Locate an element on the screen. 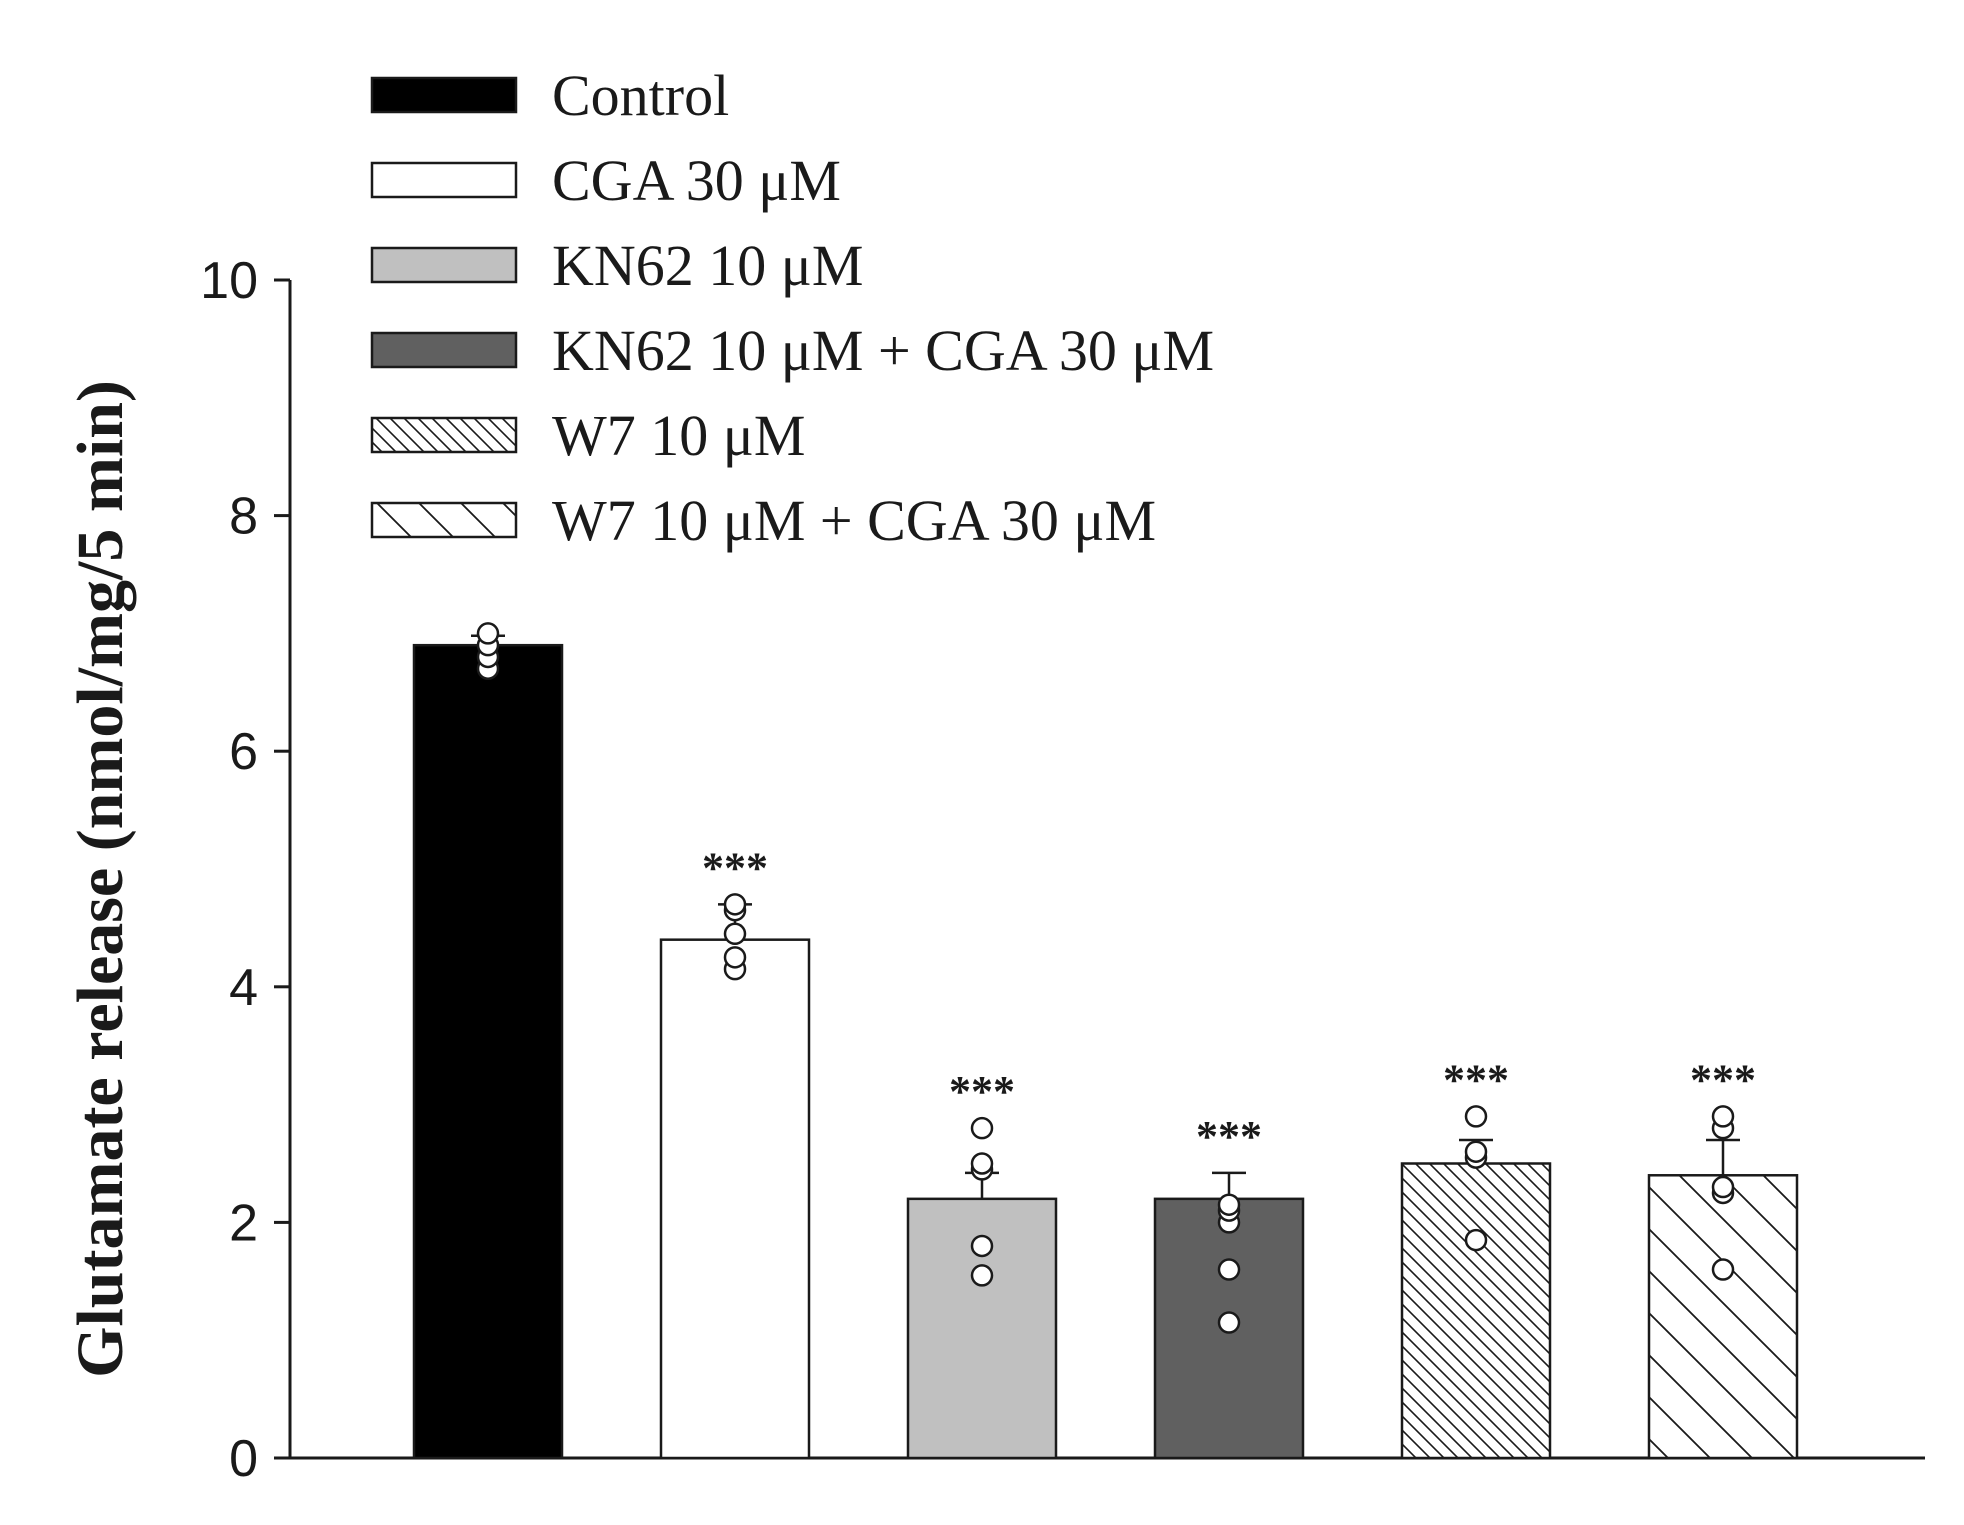 Image resolution: width=1964 pixels, height=1525 pixels. y-tick-label: 6 is located at coordinates (243, 752).